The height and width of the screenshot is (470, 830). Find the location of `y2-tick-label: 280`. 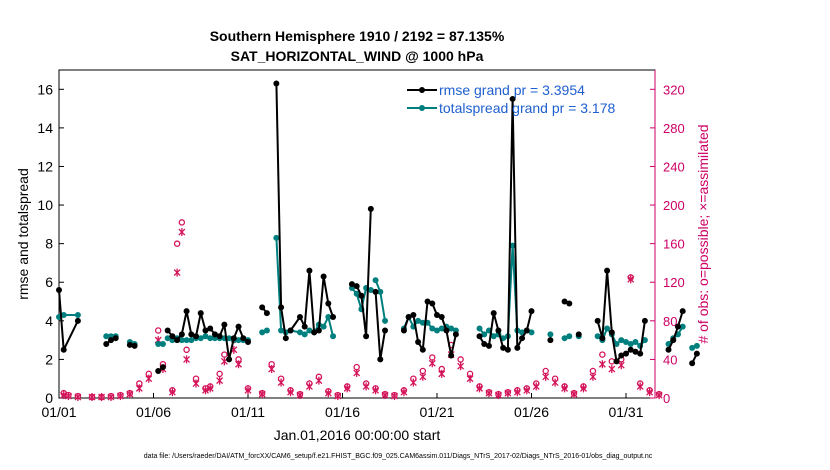

y2-tick-label: 280 is located at coordinates (674, 128).